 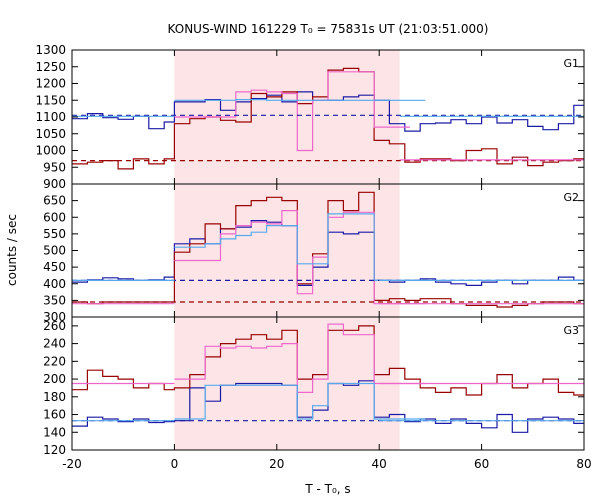 What do you see at coordinates (327, 489) in the screenshot?
I see `x-axis-label: T - T₀, s` at bounding box center [327, 489].